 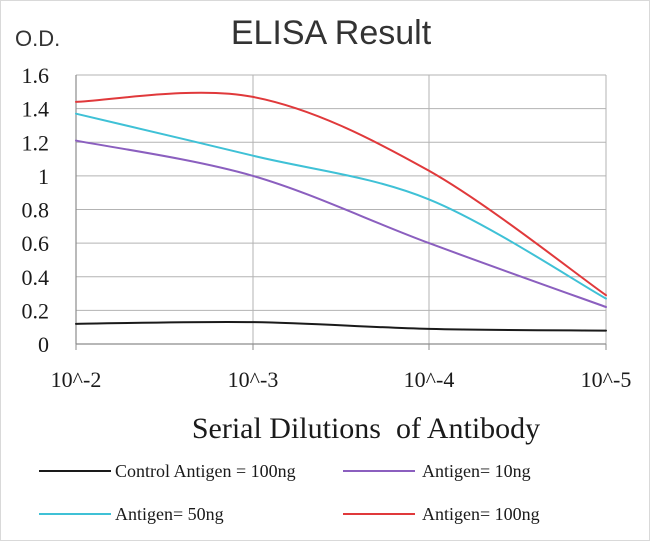 What do you see at coordinates (341, 379) in the screenshot?
I see `x-tick-labels: 10^-2 10^-3 10^-4 10^-5` at bounding box center [341, 379].